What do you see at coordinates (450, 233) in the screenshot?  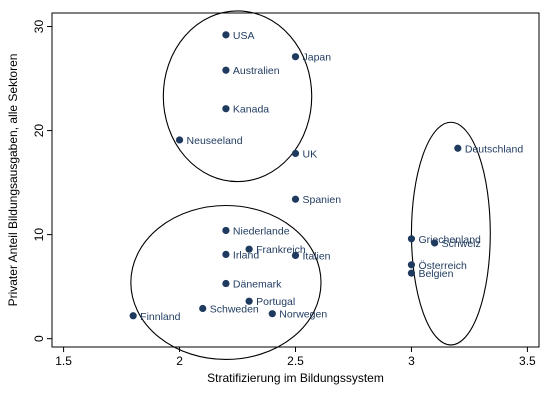 I see `cluster-right-ellipse` at bounding box center [450, 233].